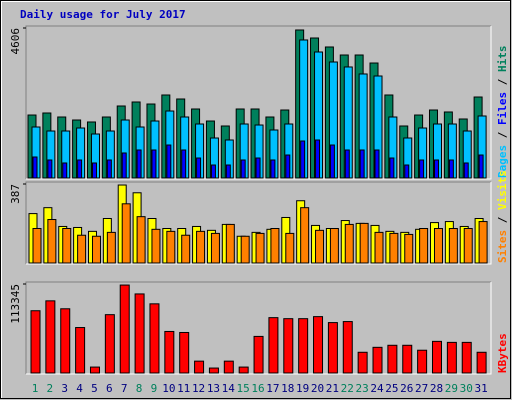 Image resolution: width=512 pixels, height=400 pixels. What do you see at coordinates (466, 388) in the screenshot?
I see `x-tick-label: 30` at bounding box center [466, 388].